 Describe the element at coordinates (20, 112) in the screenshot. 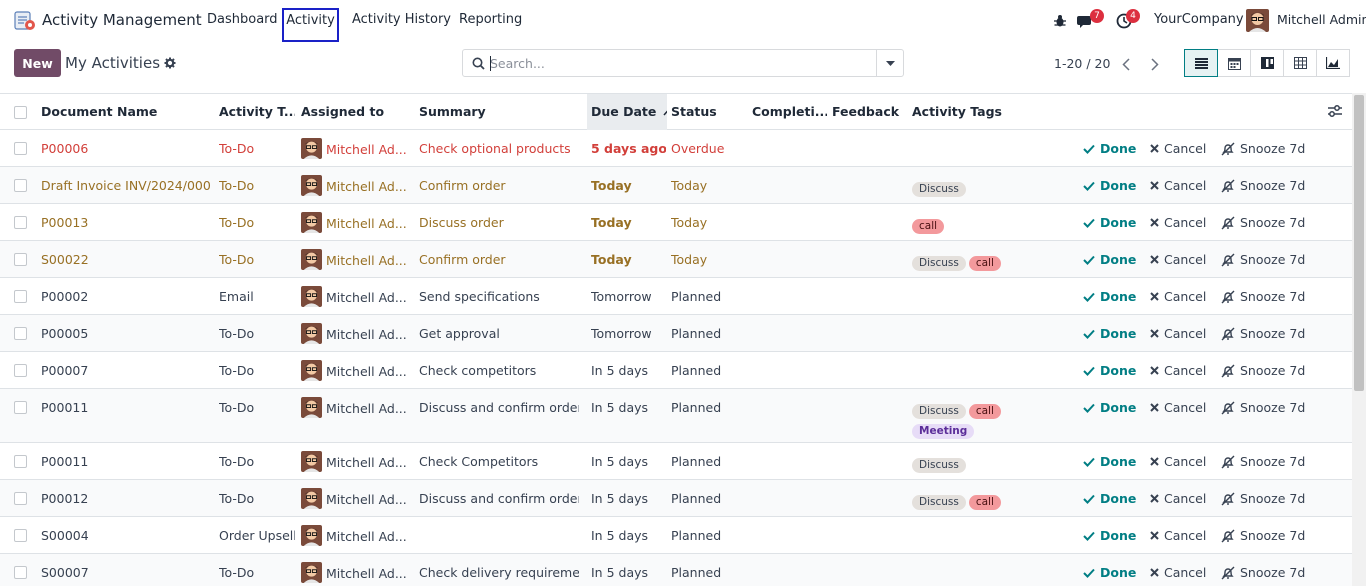

I see `select-all-checkbox` at that location.